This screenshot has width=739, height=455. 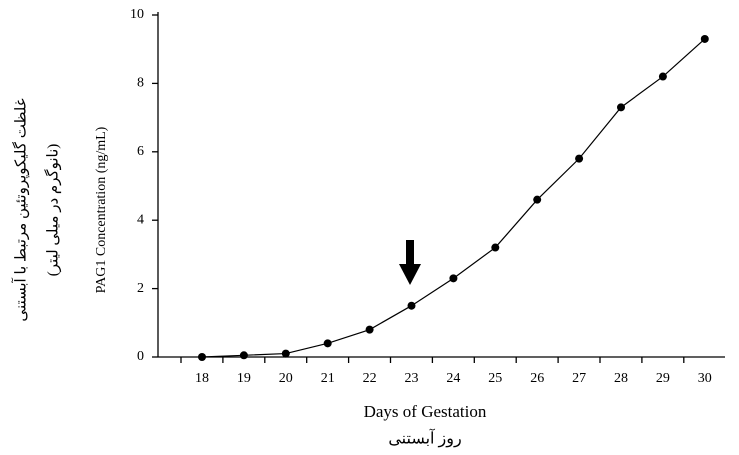 I want to click on y-tick-label: 8, so click(x=140, y=83).